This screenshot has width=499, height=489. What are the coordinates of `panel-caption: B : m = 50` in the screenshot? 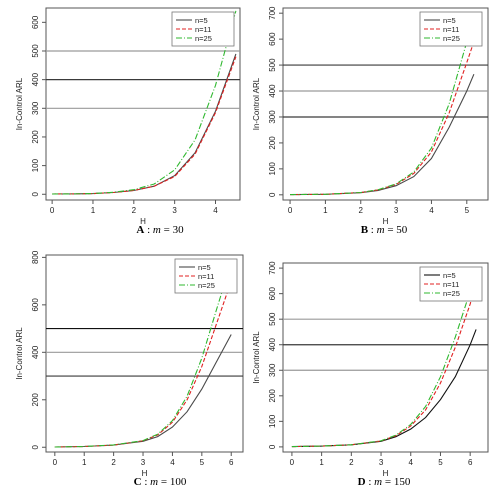 It's located at (384, 230).